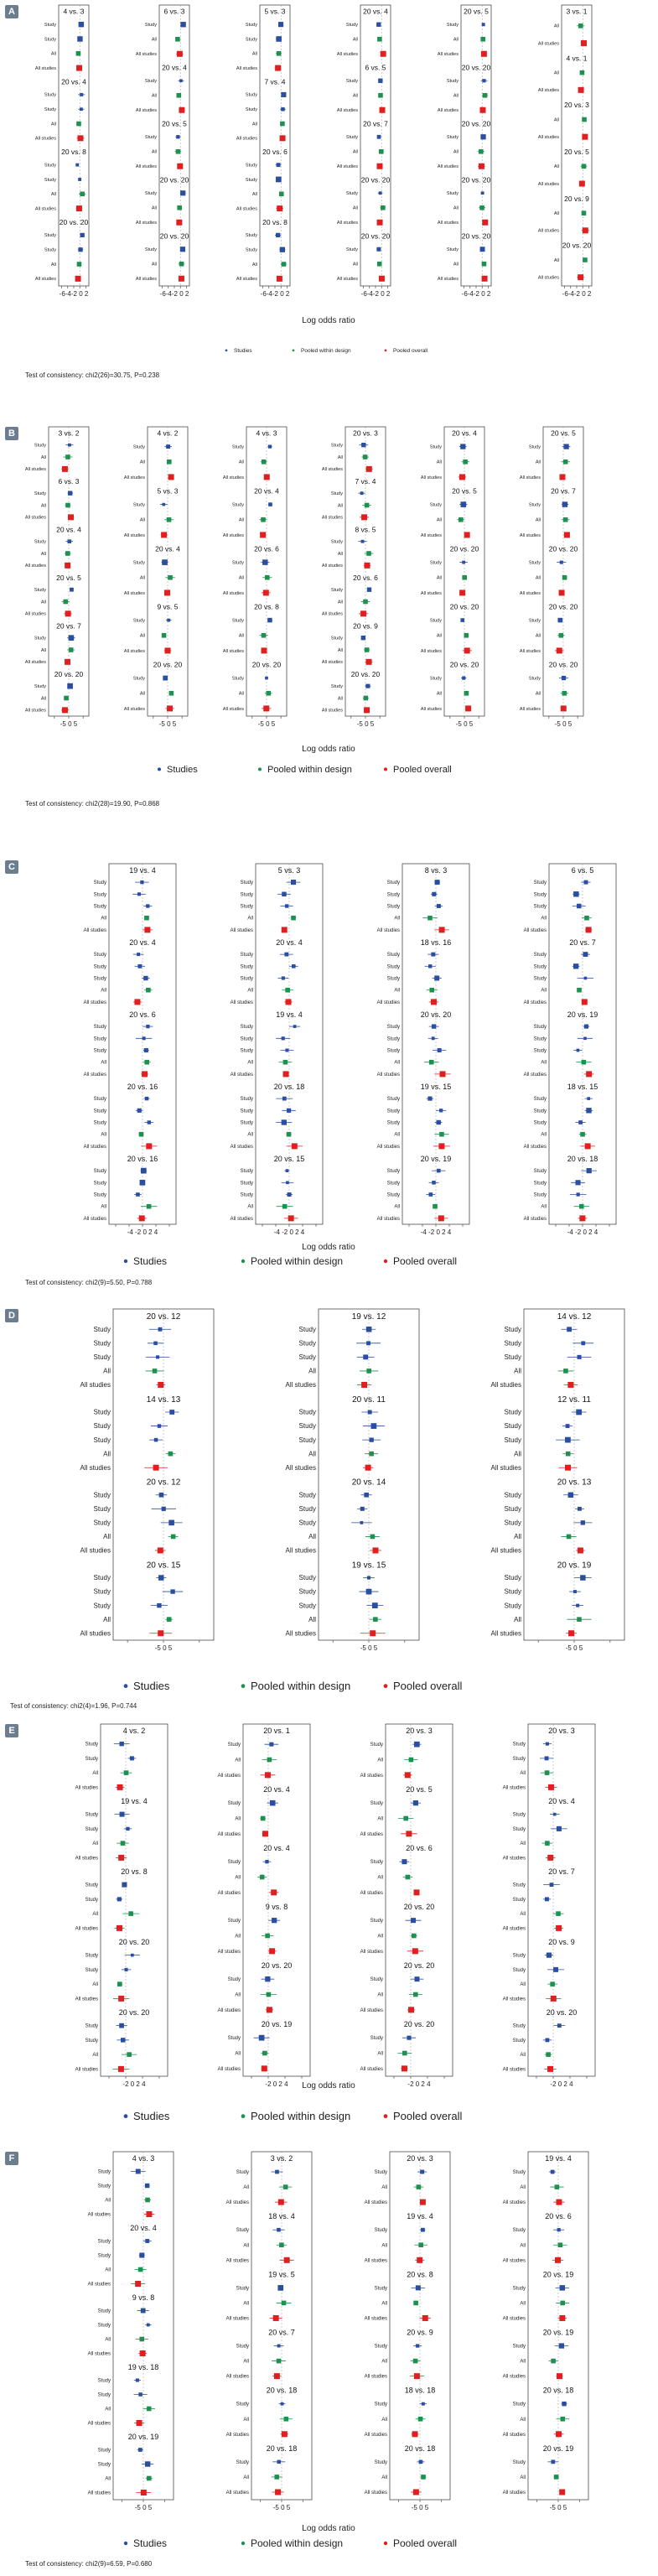 This screenshot has height=2576, width=658. What do you see at coordinates (561, 2084) in the screenshot?
I see `tick-labels: -2 0 2 4` at bounding box center [561, 2084].